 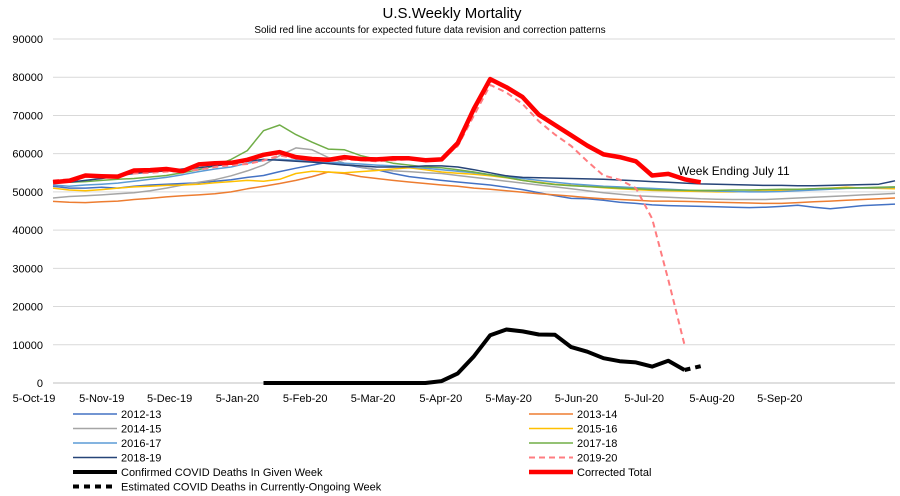 I want to click on week-ending-annotation: Week Ending July 11, so click(x=734, y=171).